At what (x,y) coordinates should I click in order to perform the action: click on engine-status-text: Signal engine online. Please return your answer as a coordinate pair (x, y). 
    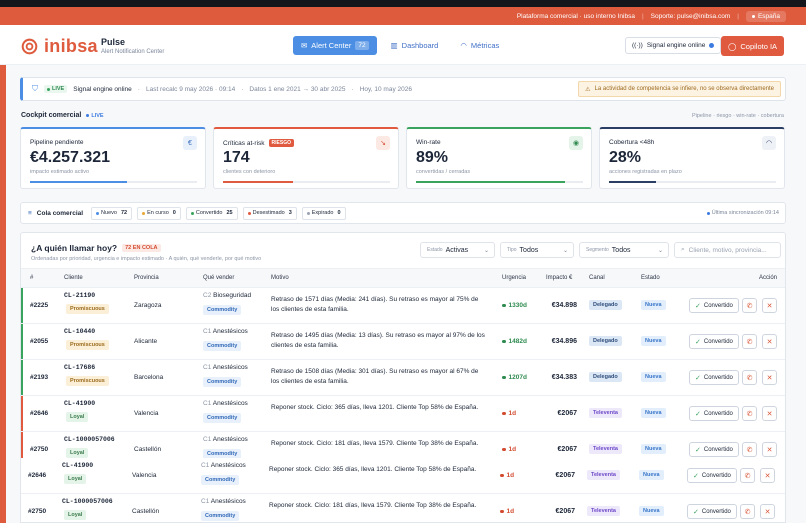
    Looking at the image, I should click on (102, 89).